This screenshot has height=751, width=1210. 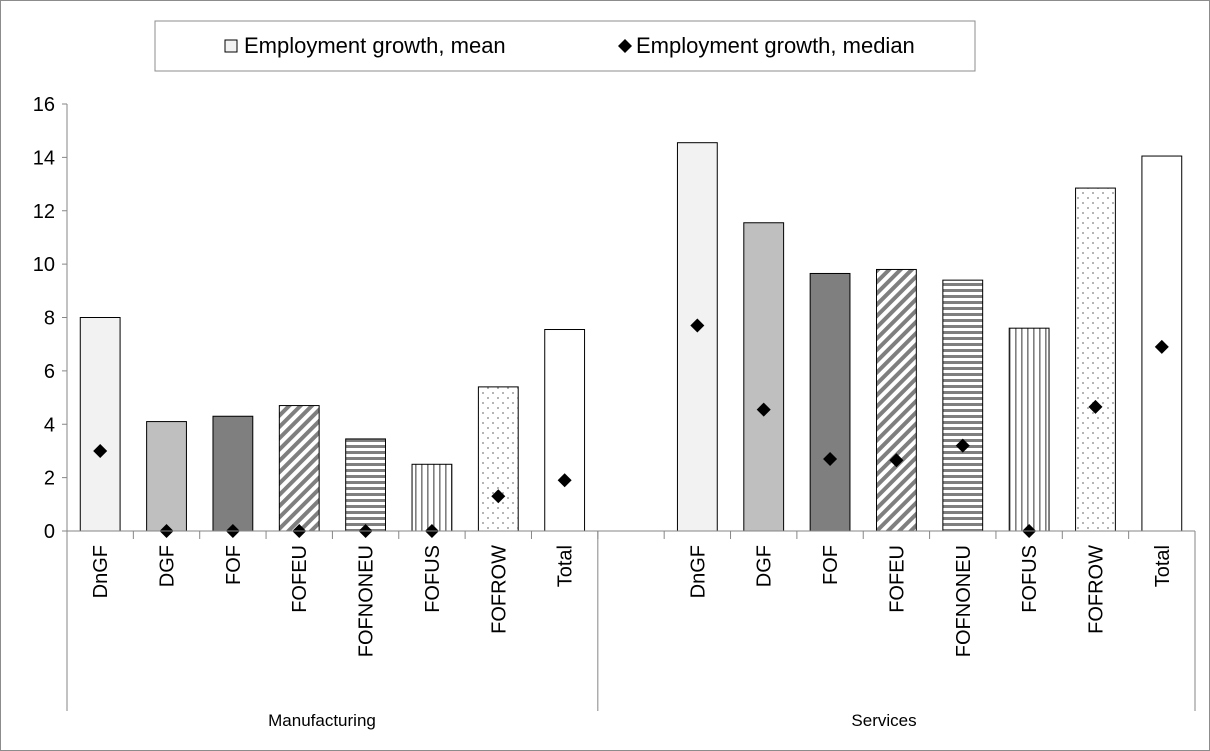 I want to click on y-tick-label: 4, so click(x=49, y=425).